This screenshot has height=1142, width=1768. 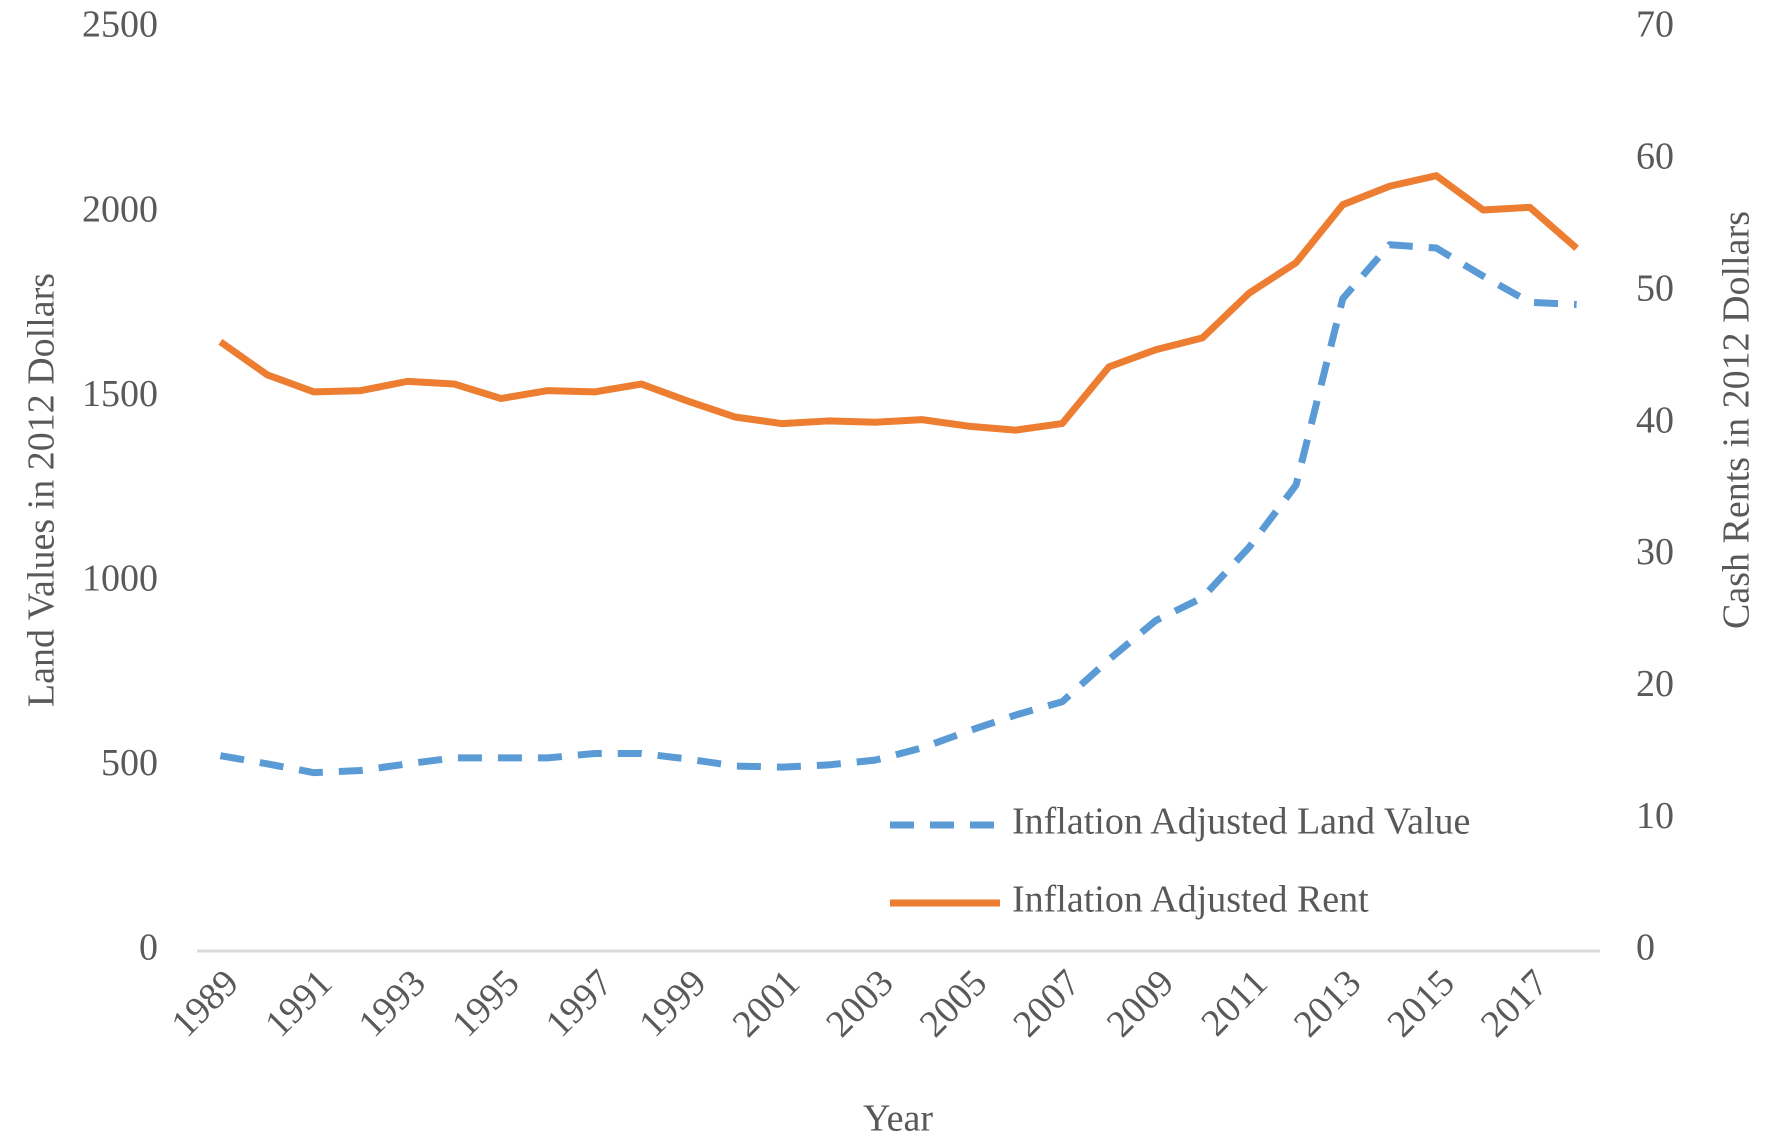 What do you see at coordinates (672, 1003) in the screenshot?
I see `x-tick-label: 1999` at bounding box center [672, 1003].